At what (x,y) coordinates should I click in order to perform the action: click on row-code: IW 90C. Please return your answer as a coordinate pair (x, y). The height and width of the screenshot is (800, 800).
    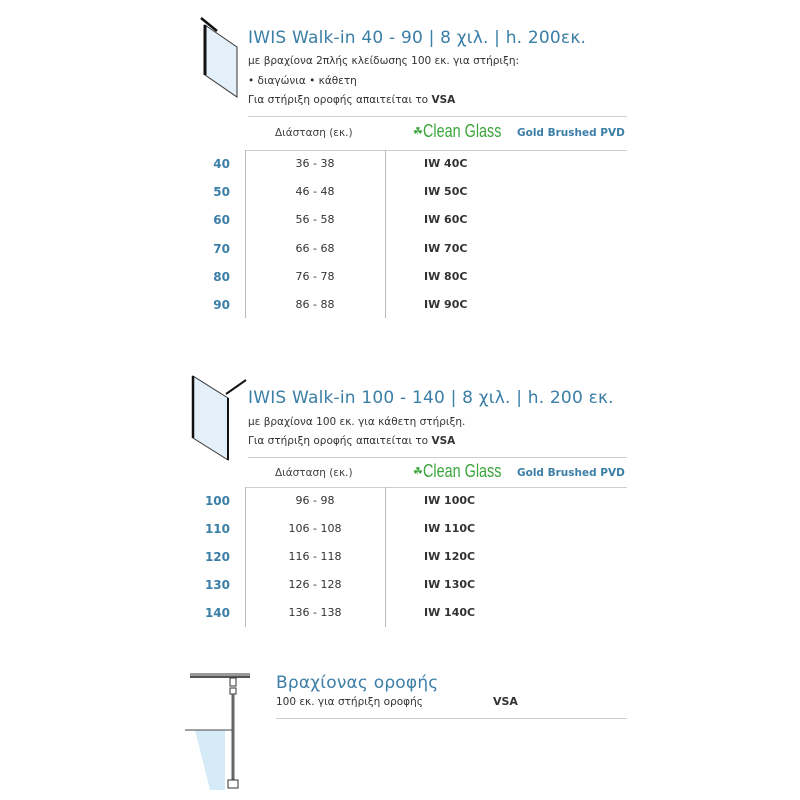
    Looking at the image, I should click on (446, 304).